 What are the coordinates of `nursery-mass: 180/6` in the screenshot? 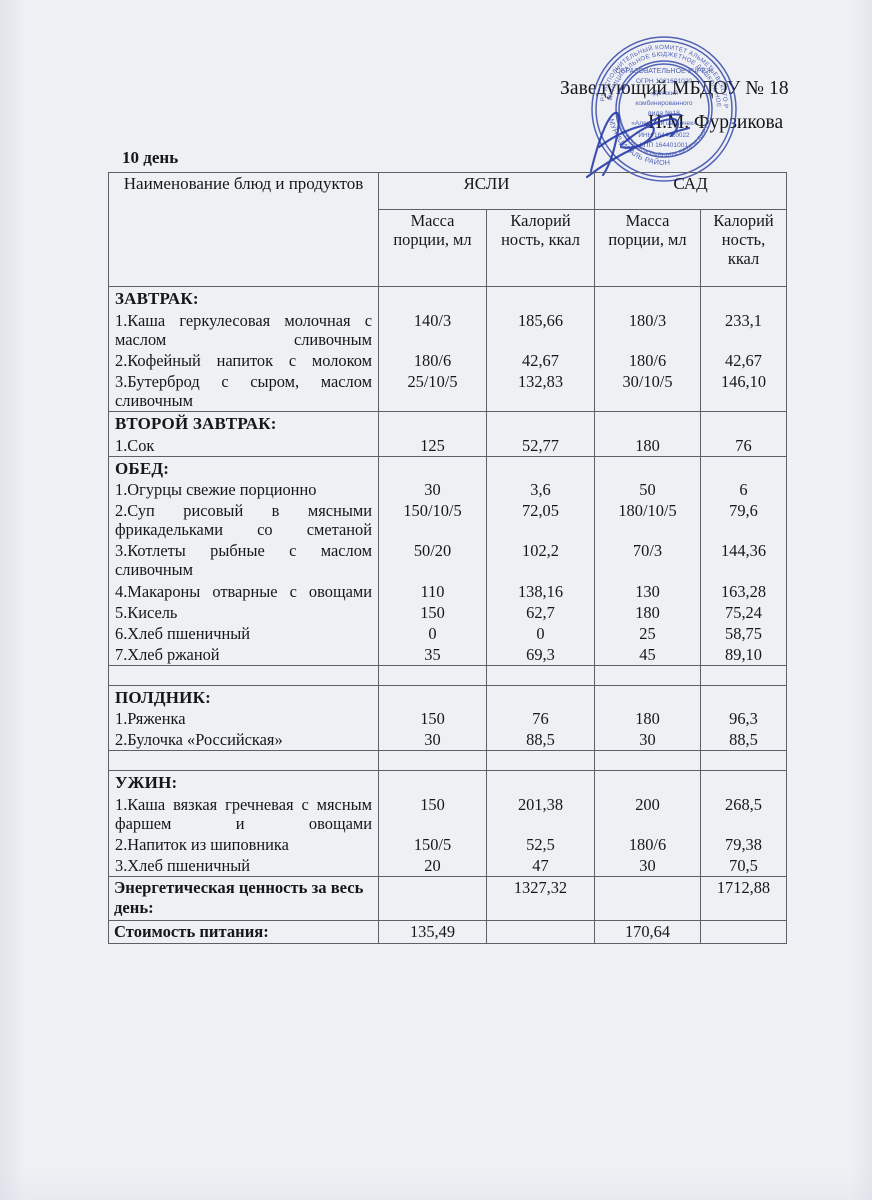 It's located at (432, 360).